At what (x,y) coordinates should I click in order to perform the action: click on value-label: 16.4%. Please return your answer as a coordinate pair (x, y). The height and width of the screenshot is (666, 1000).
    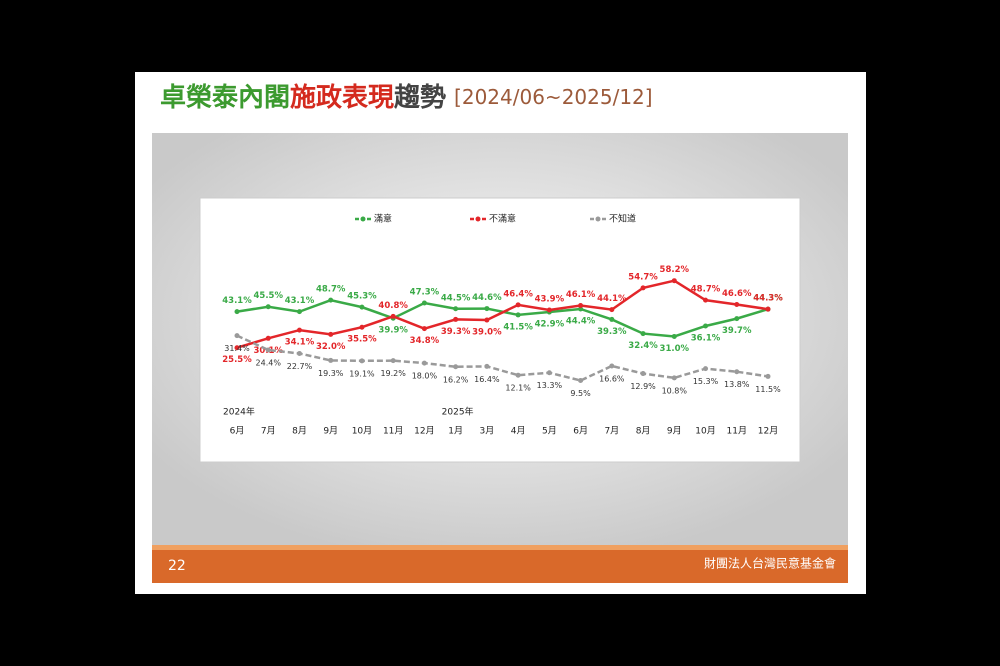
    Looking at the image, I should click on (487, 379).